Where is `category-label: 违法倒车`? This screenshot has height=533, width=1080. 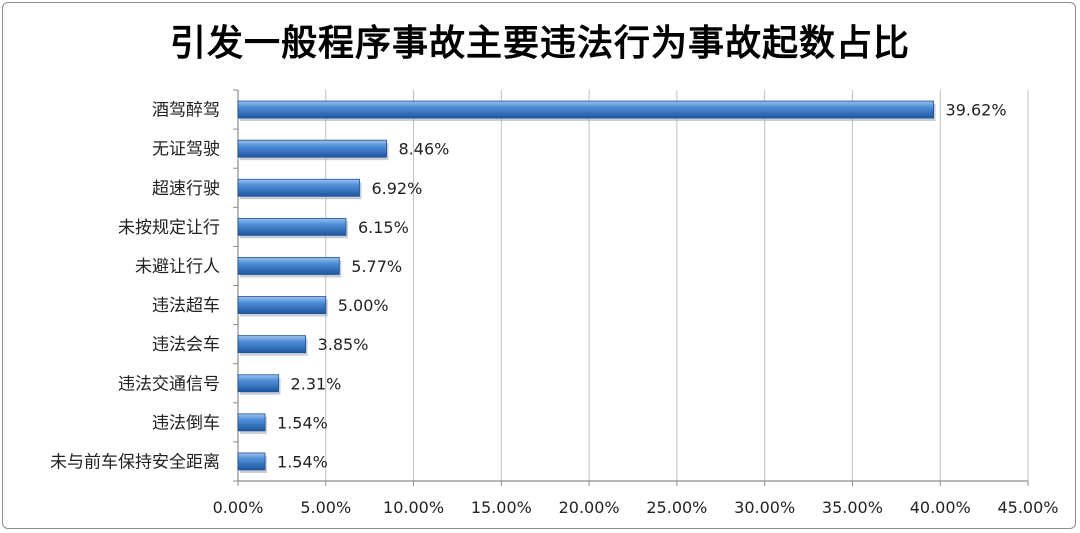
category-label: 违法倒车 is located at coordinates (186, 423).